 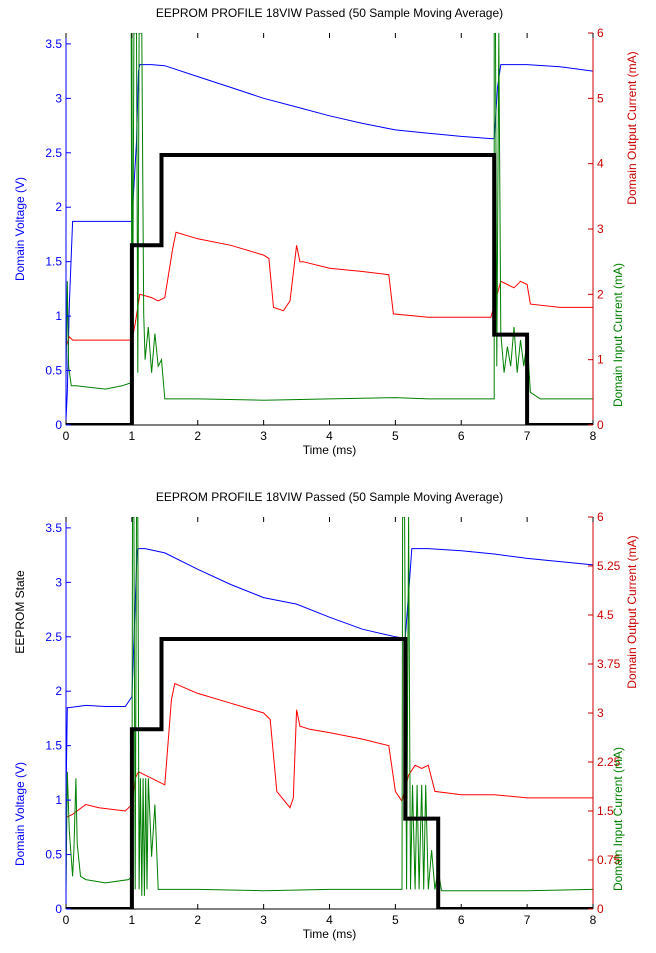 What do you see at coordinates (600, 360) in the screenshot?
I see `y-right-tick-label: 1` at bounding box center [600, 360].